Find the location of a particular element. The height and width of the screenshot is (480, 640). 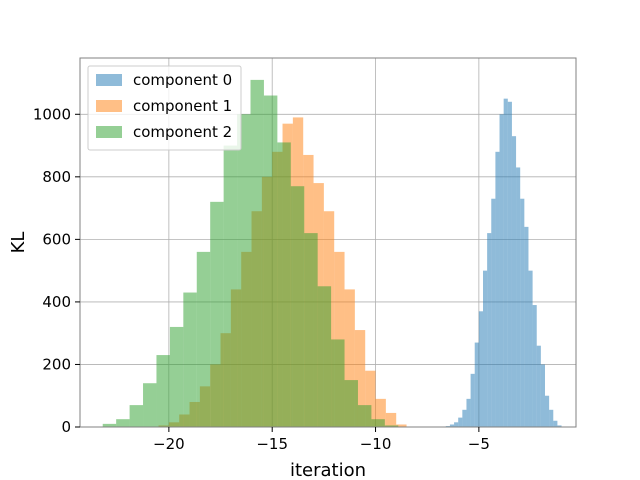

y-tick-label: 1000 is located at coordinates (52, 114).